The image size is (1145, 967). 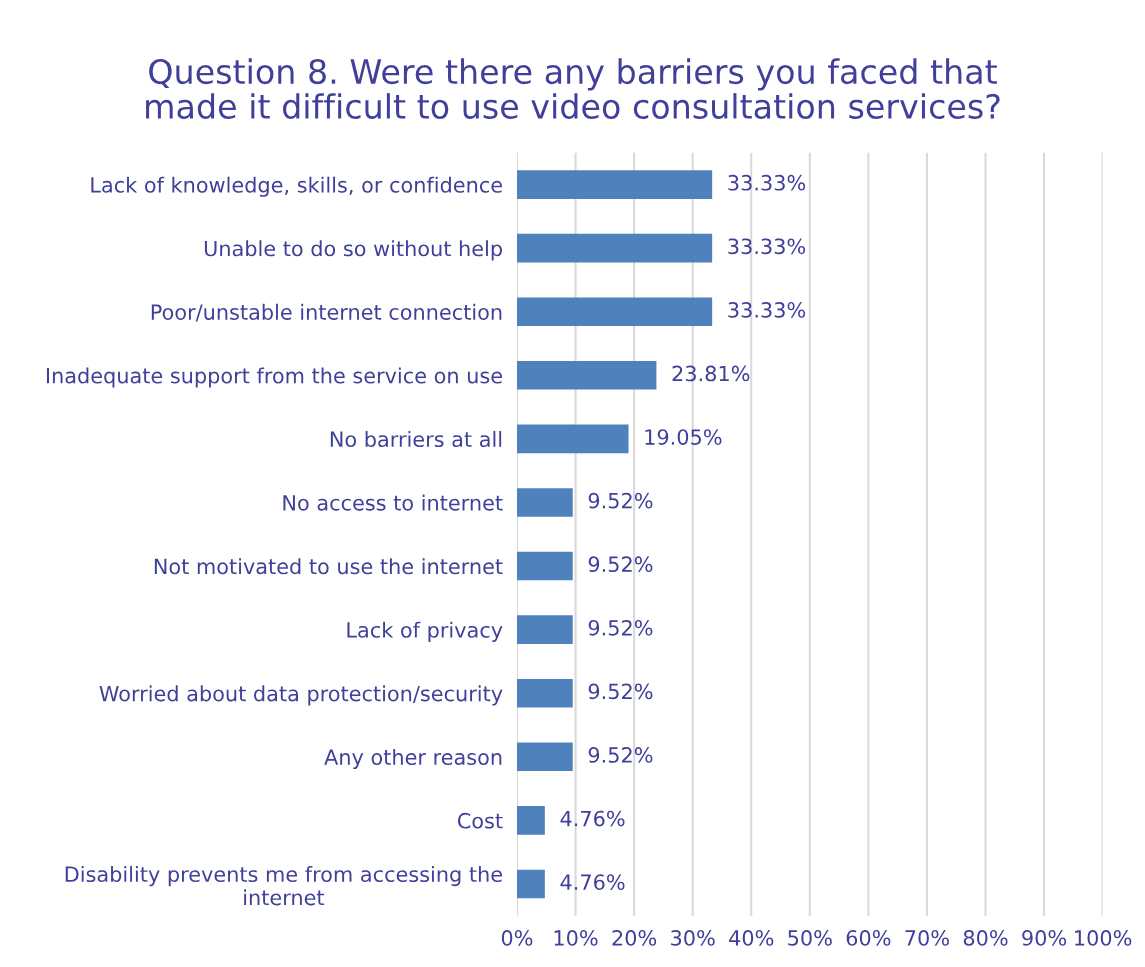 I want to click on x-tick-label: 100%, so click(x=1103, y=938).